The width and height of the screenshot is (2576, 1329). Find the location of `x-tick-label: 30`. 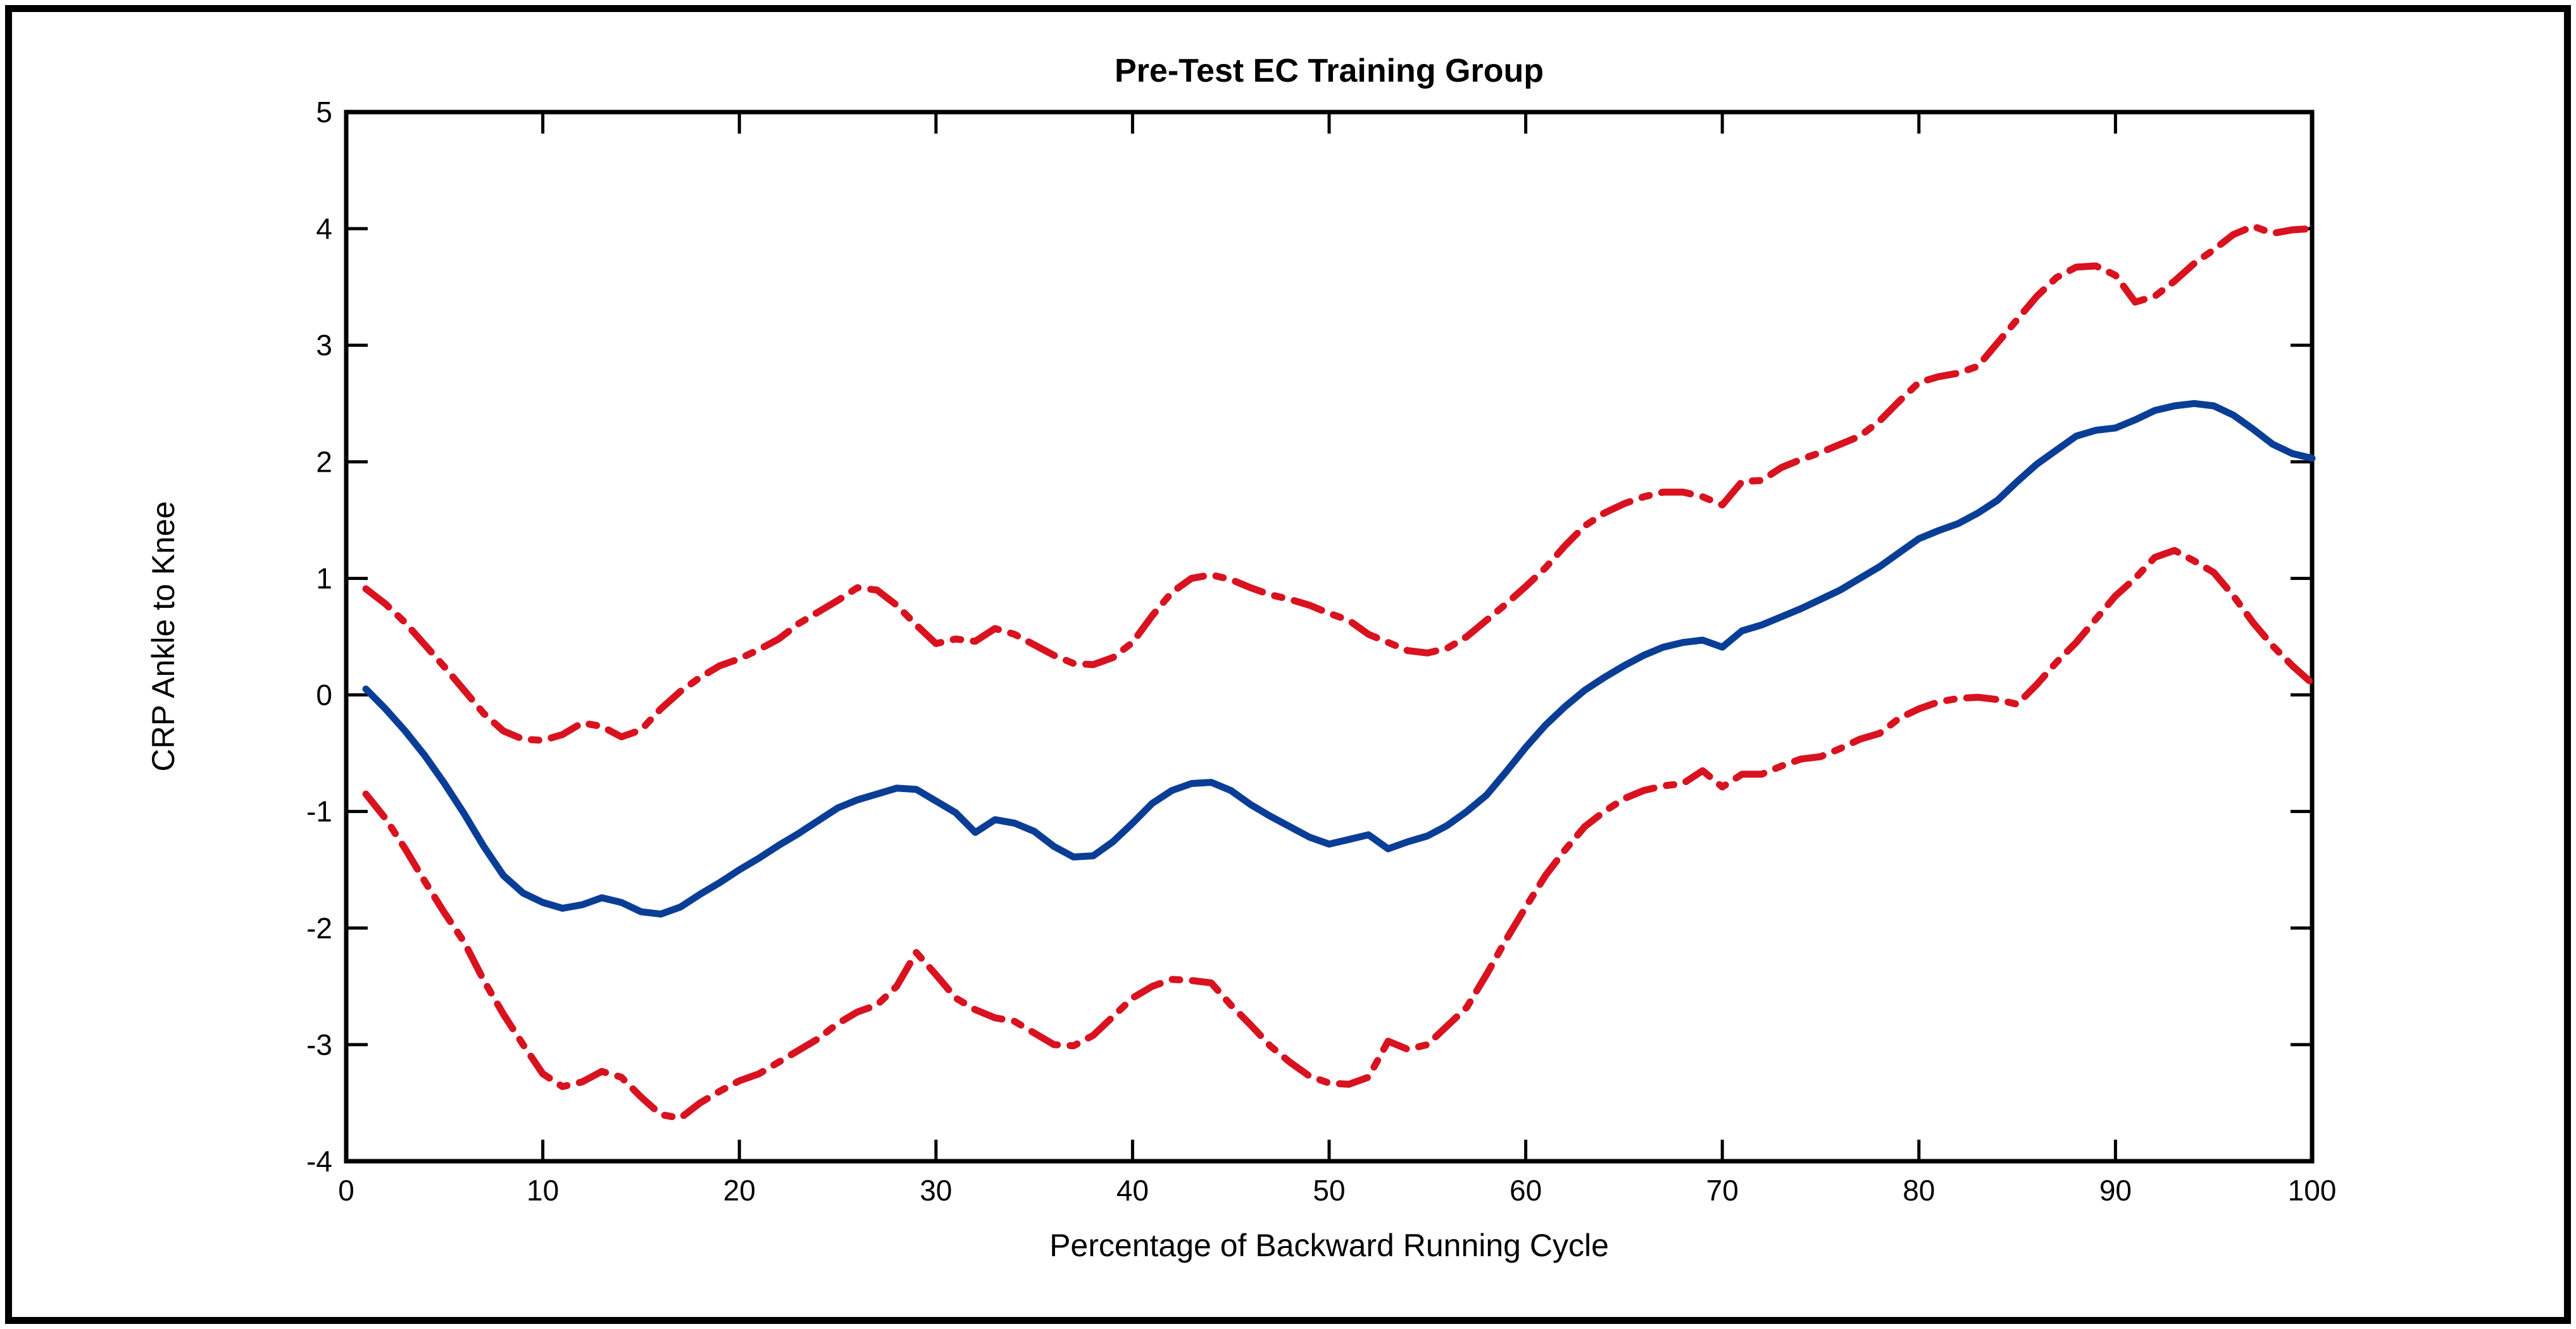

x-tick-label: 30 is located at coordinates (936, 1190).